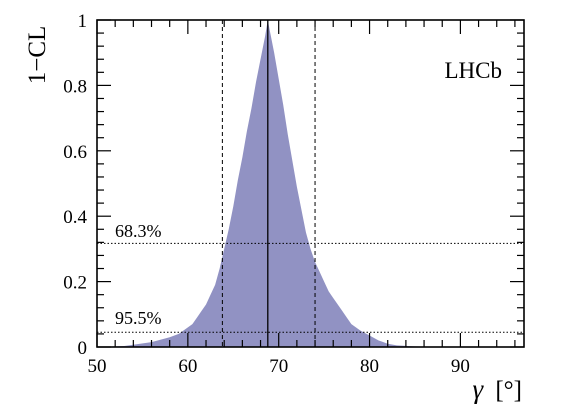  I want to click on y-tick-label: 0.8, so click(75, 86).